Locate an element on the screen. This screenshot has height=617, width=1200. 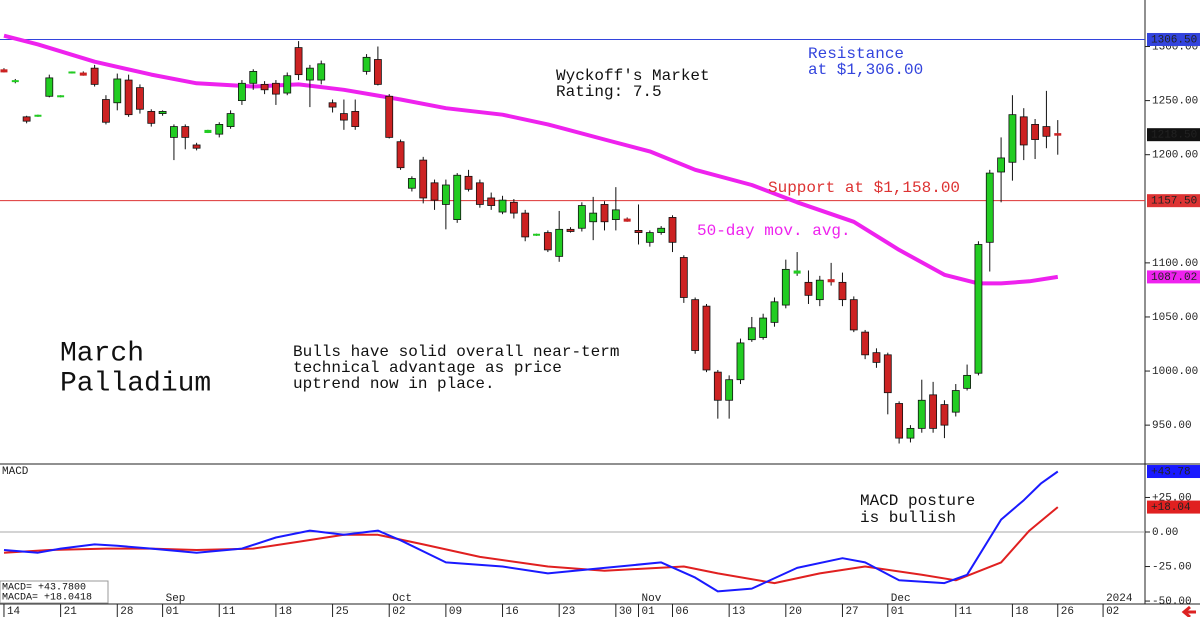
level-box is located at coordinates (1173, 277).